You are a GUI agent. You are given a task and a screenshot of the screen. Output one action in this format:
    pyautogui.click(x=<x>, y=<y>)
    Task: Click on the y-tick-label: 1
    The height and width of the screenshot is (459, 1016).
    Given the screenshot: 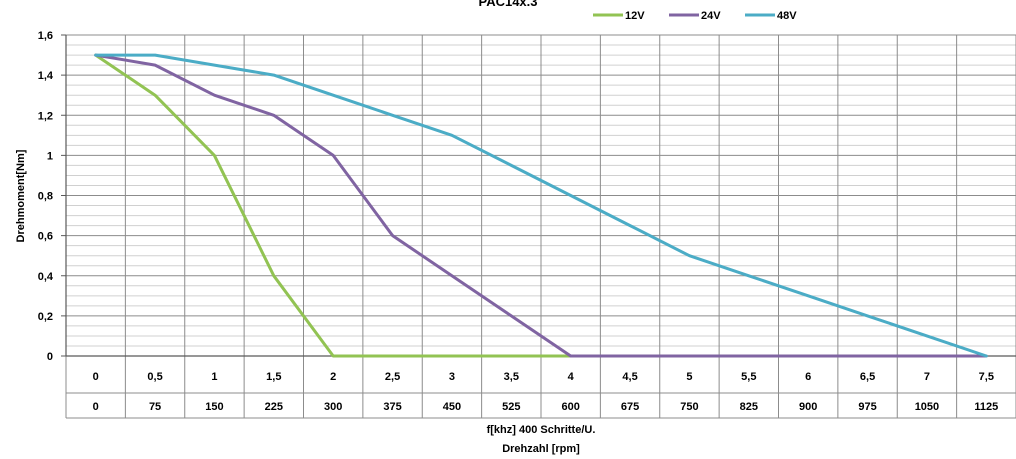 What is the action you would take?
    pyautogui.click(x=50, y=156)
    